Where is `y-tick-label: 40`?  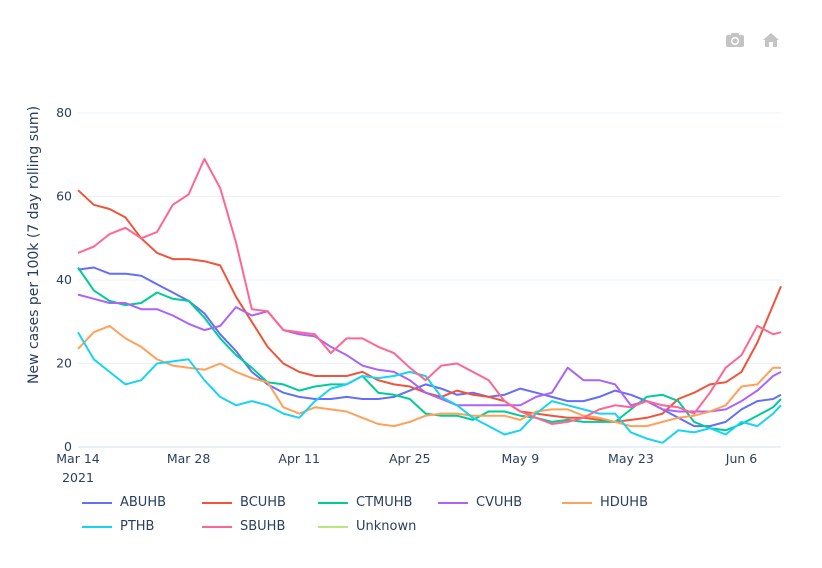
y-tick-label: 40 is located at coordinates (64, 279).